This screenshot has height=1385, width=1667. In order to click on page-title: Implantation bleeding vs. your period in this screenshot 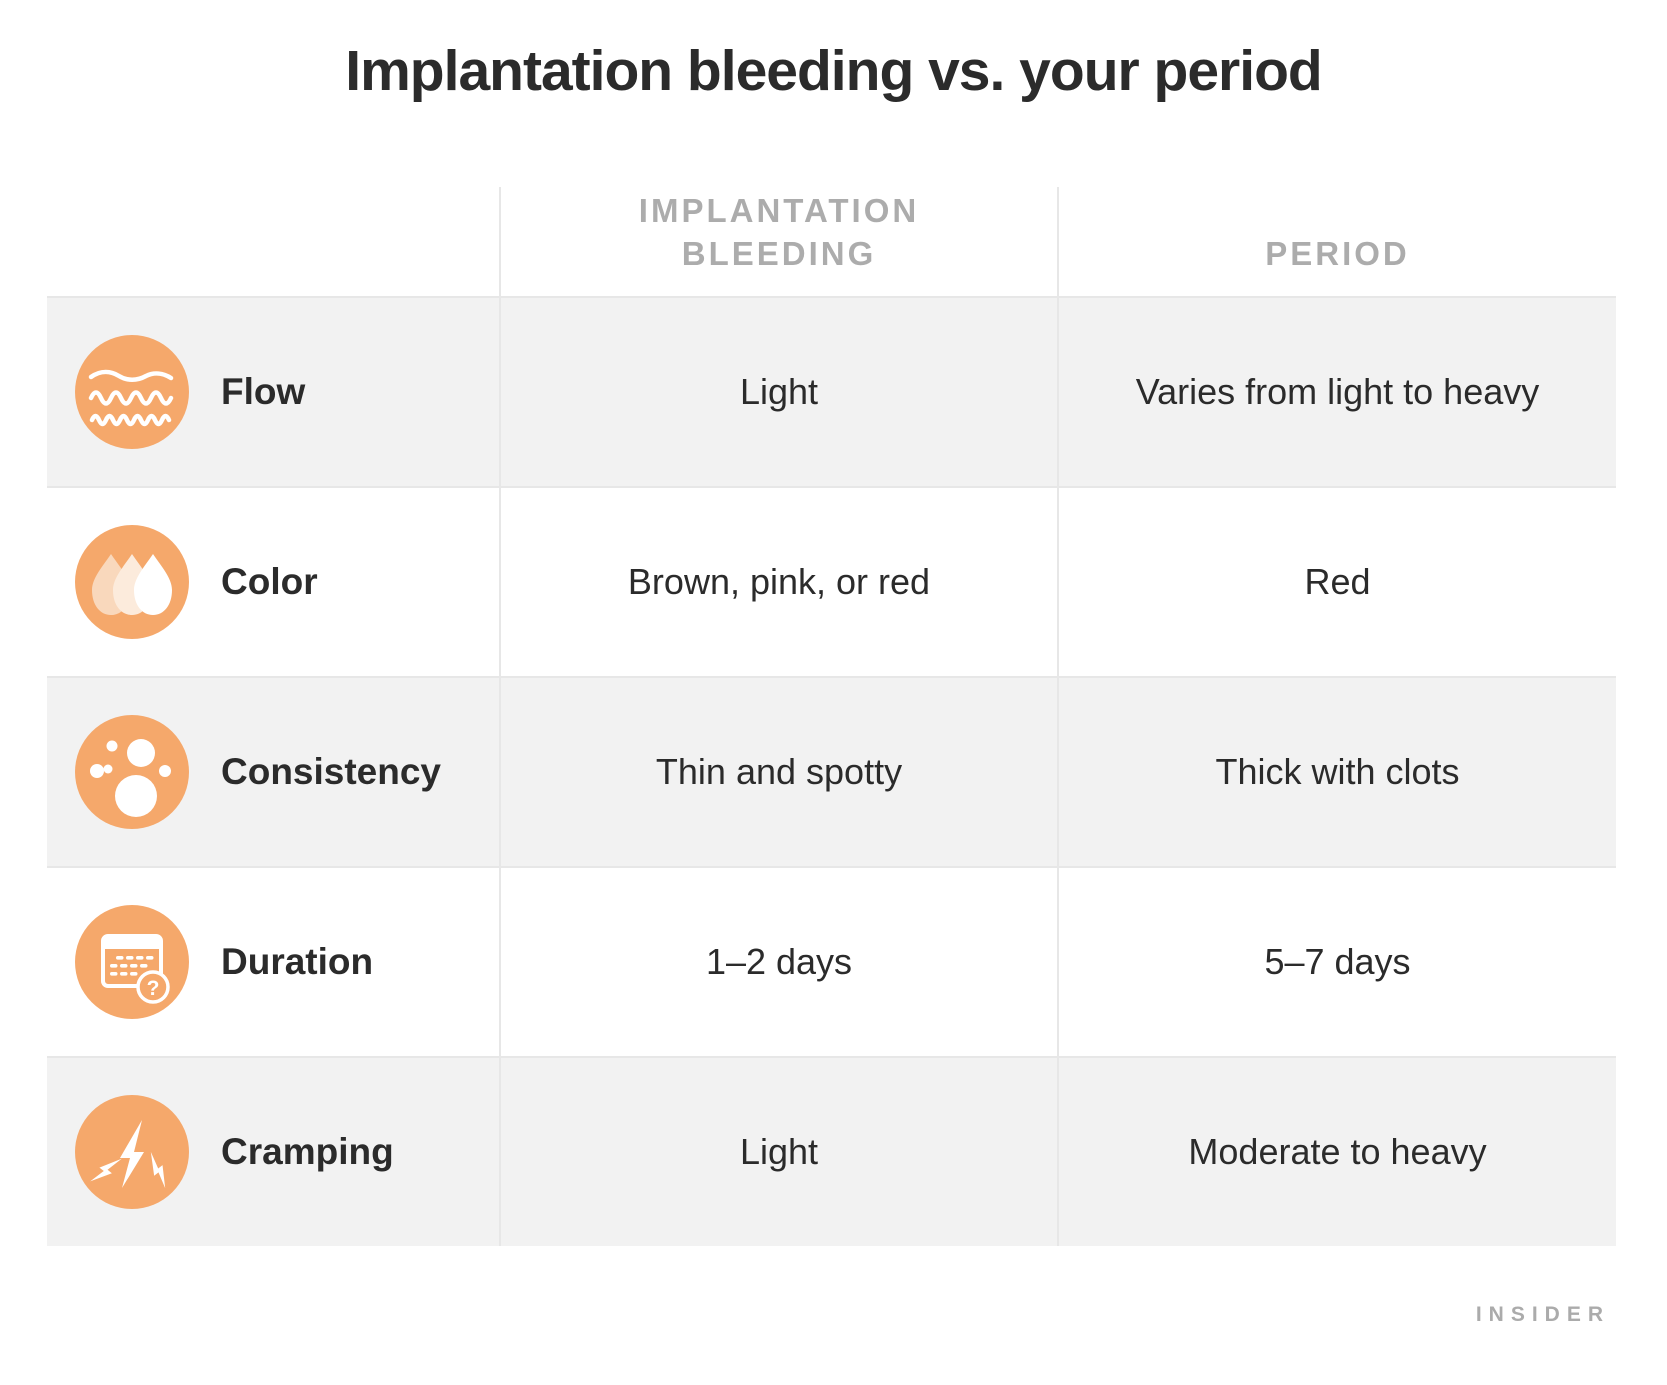, I will do `click(833, 71)`.